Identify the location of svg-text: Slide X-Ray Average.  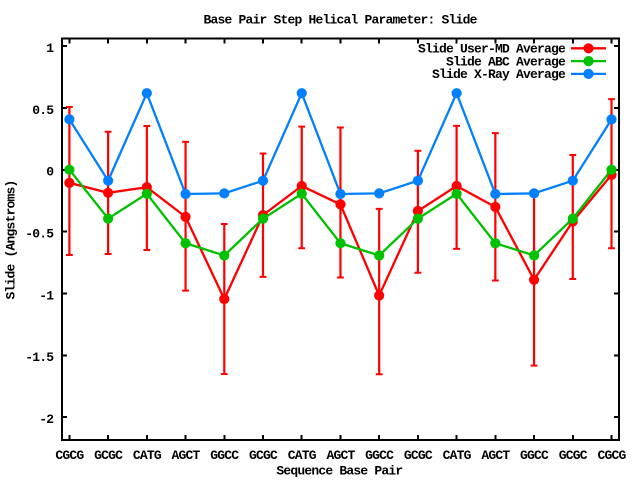
(499, 74).